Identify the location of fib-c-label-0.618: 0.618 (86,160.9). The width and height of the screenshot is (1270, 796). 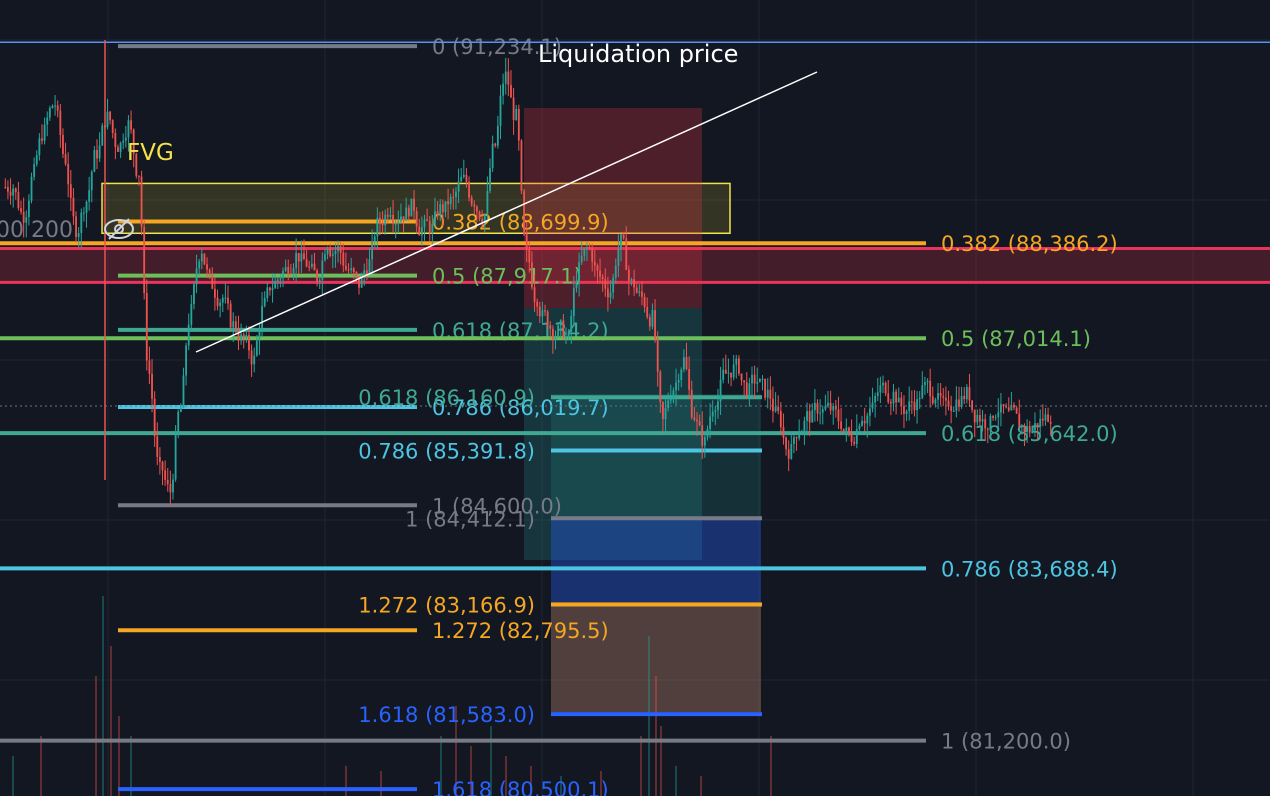
(446, 398).